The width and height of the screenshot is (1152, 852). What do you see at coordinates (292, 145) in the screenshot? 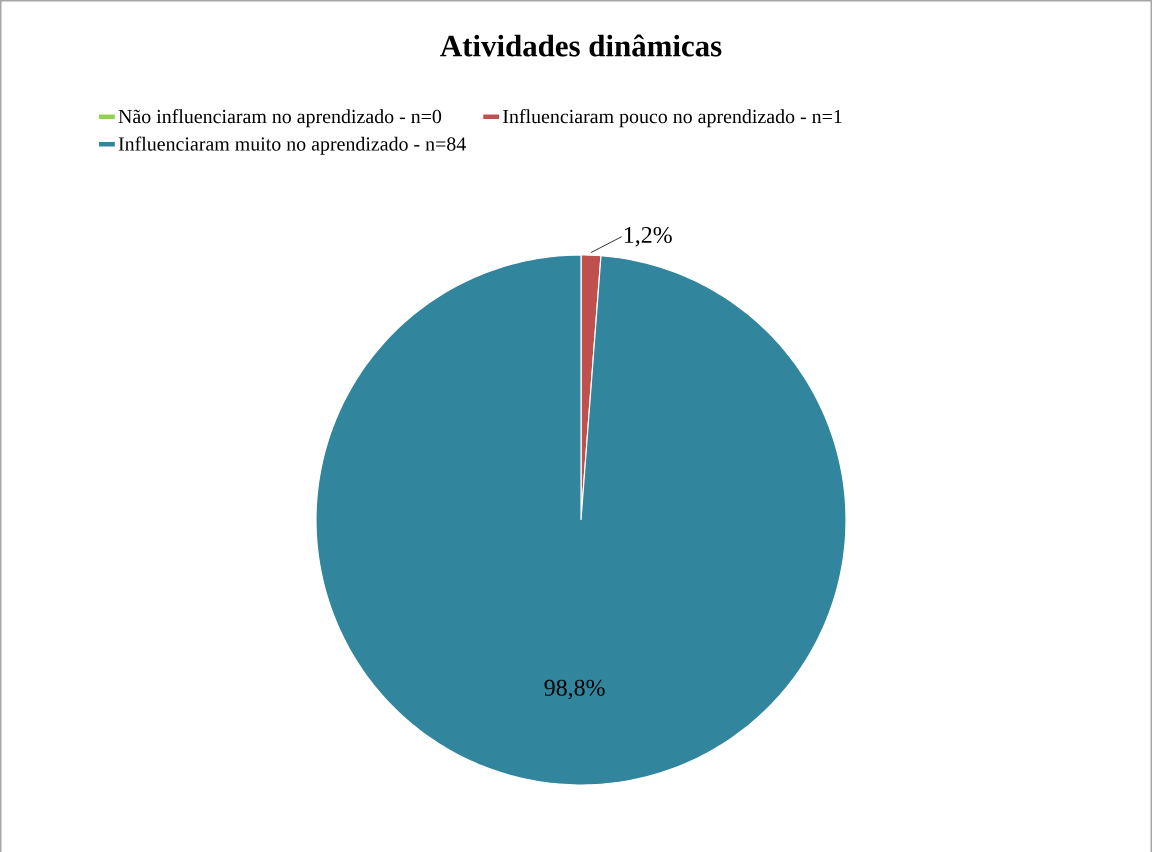
I see `legend-label: Influenciaram muito no aprendizado - n=84` at bounding box center [292, 145].